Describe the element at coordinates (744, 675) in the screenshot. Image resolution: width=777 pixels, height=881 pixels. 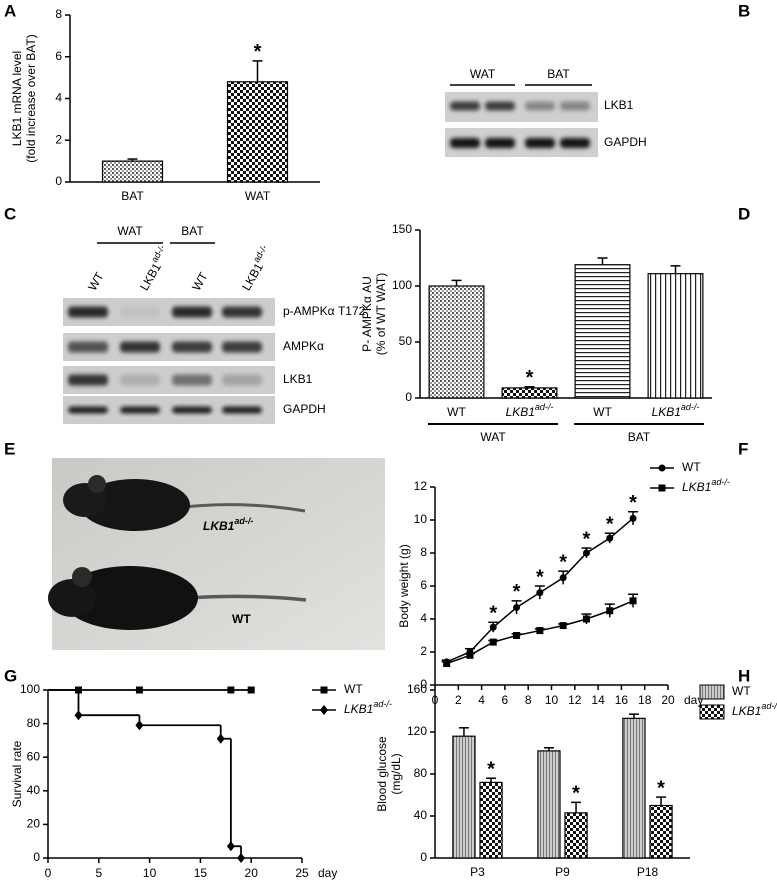
I see `panel-label: H` at that location.